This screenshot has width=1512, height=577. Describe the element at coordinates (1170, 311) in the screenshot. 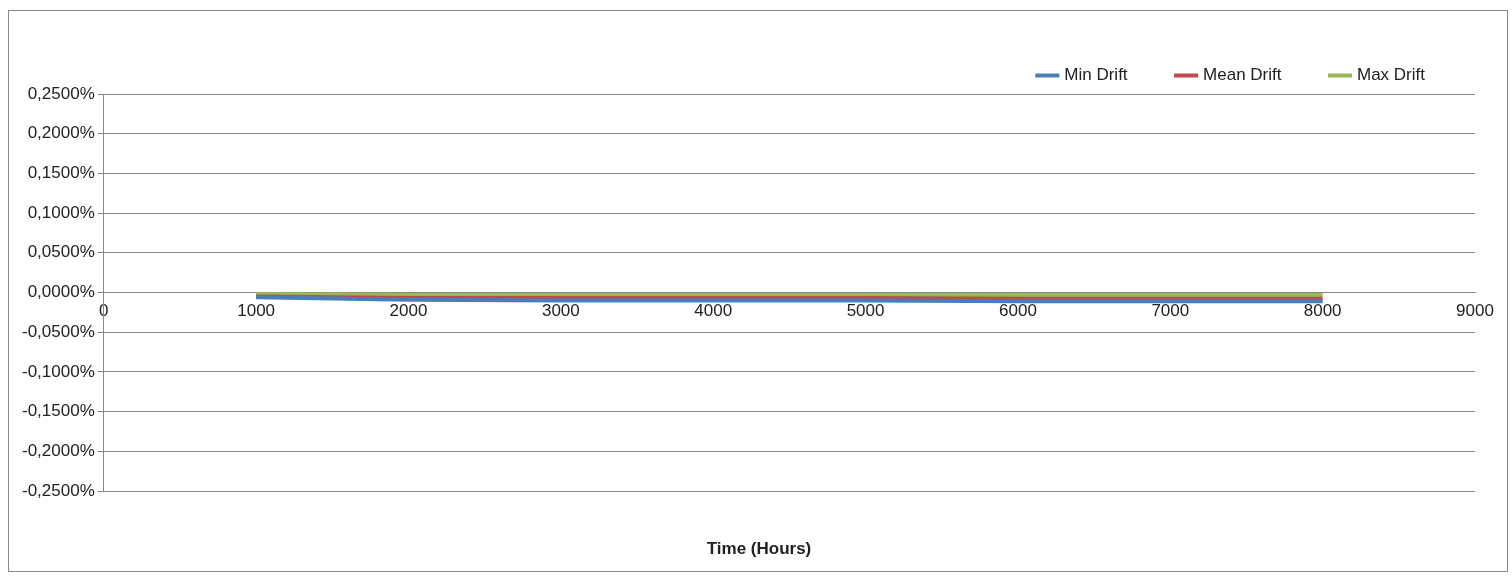

I see `x-tick-label: 7000` at that location.